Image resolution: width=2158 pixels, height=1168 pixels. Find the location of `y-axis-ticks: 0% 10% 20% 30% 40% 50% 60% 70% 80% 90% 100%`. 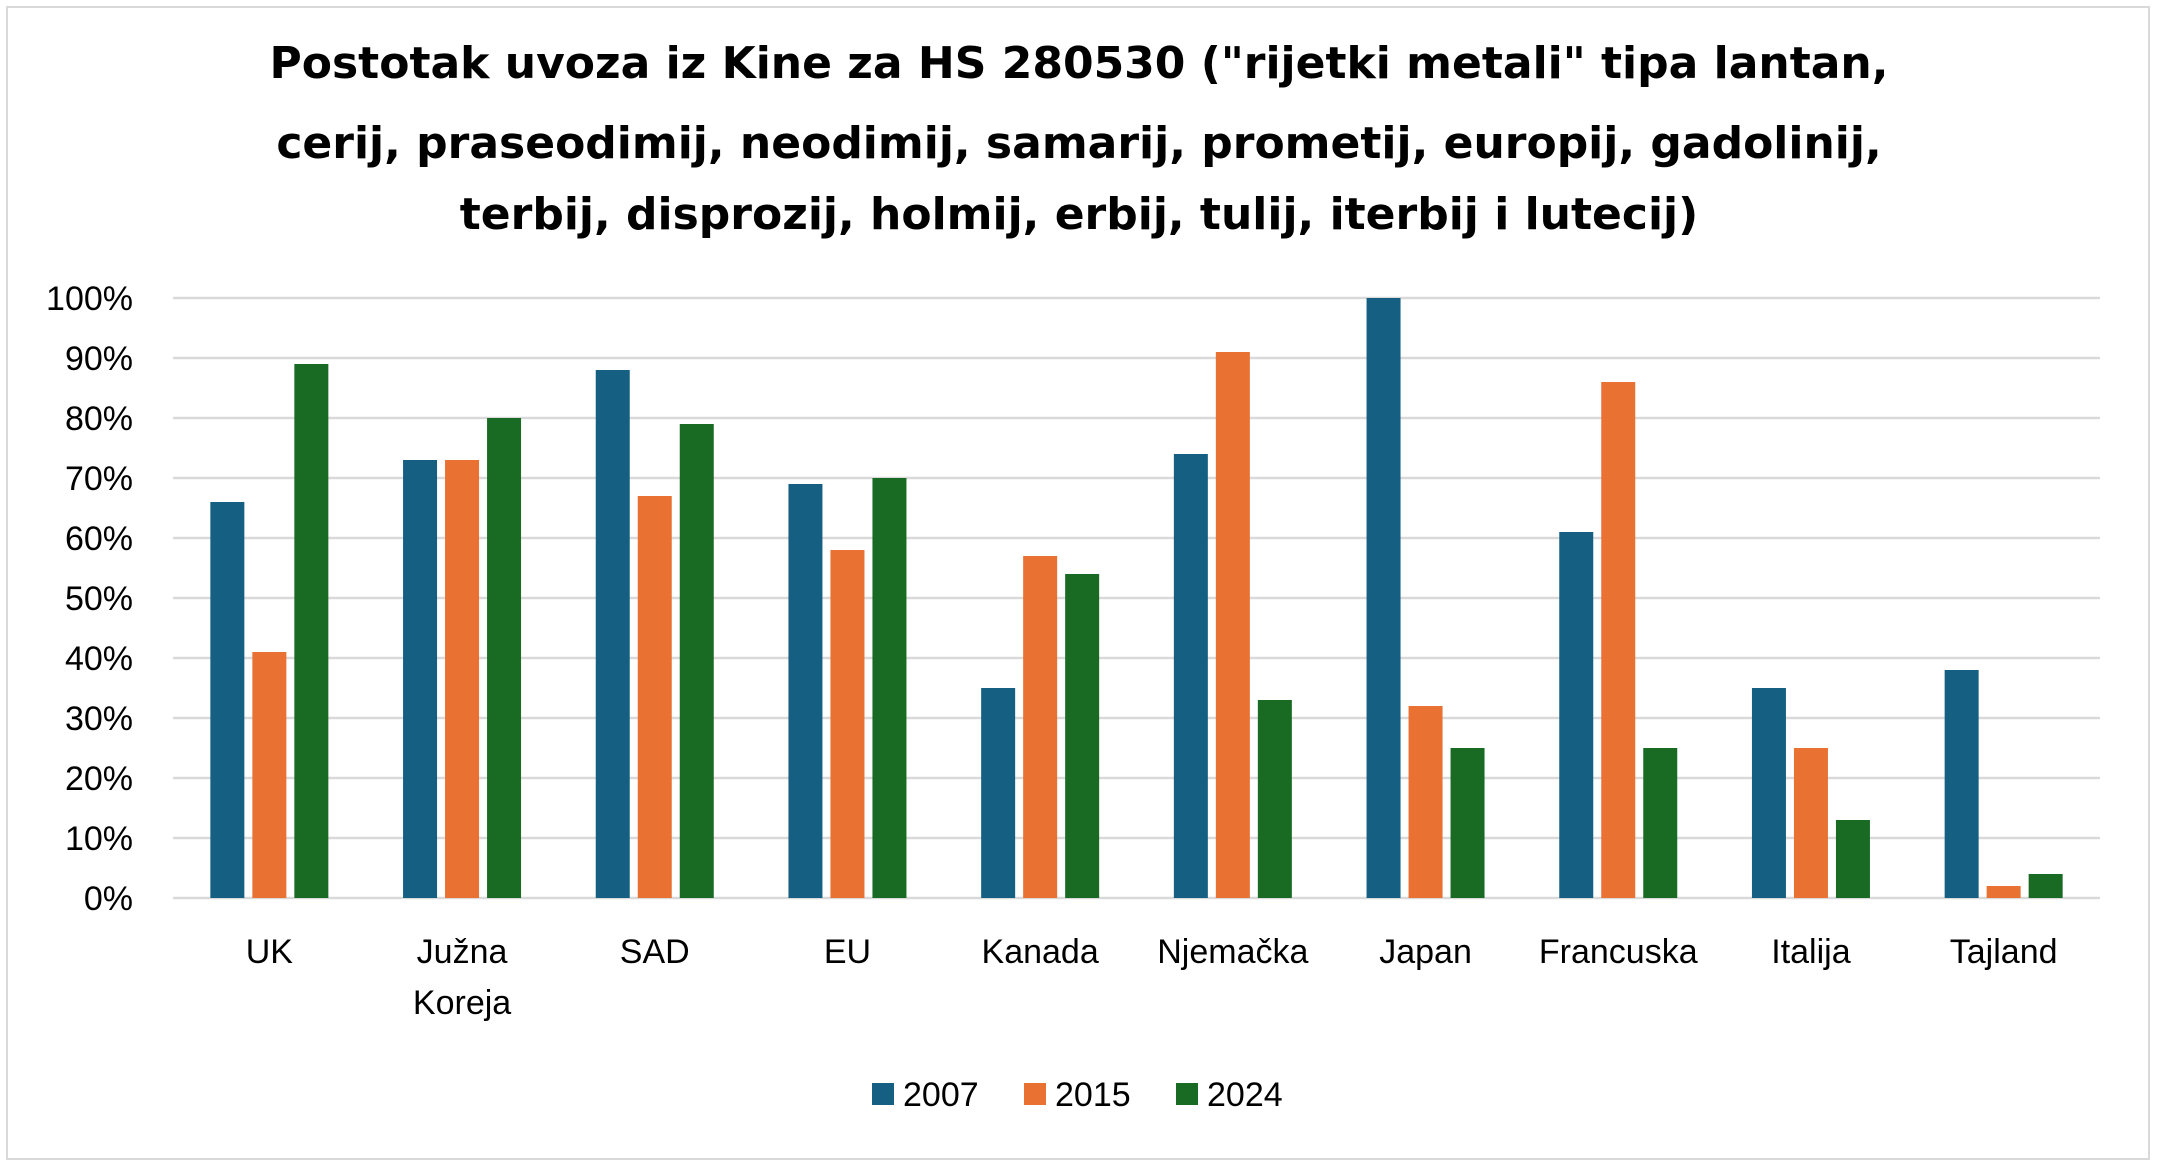

y-axis-ticks: 0% 10% 20% 30% 40% 50% 60% 70% 80% 90% 100% is located at coordinates (89, 599).